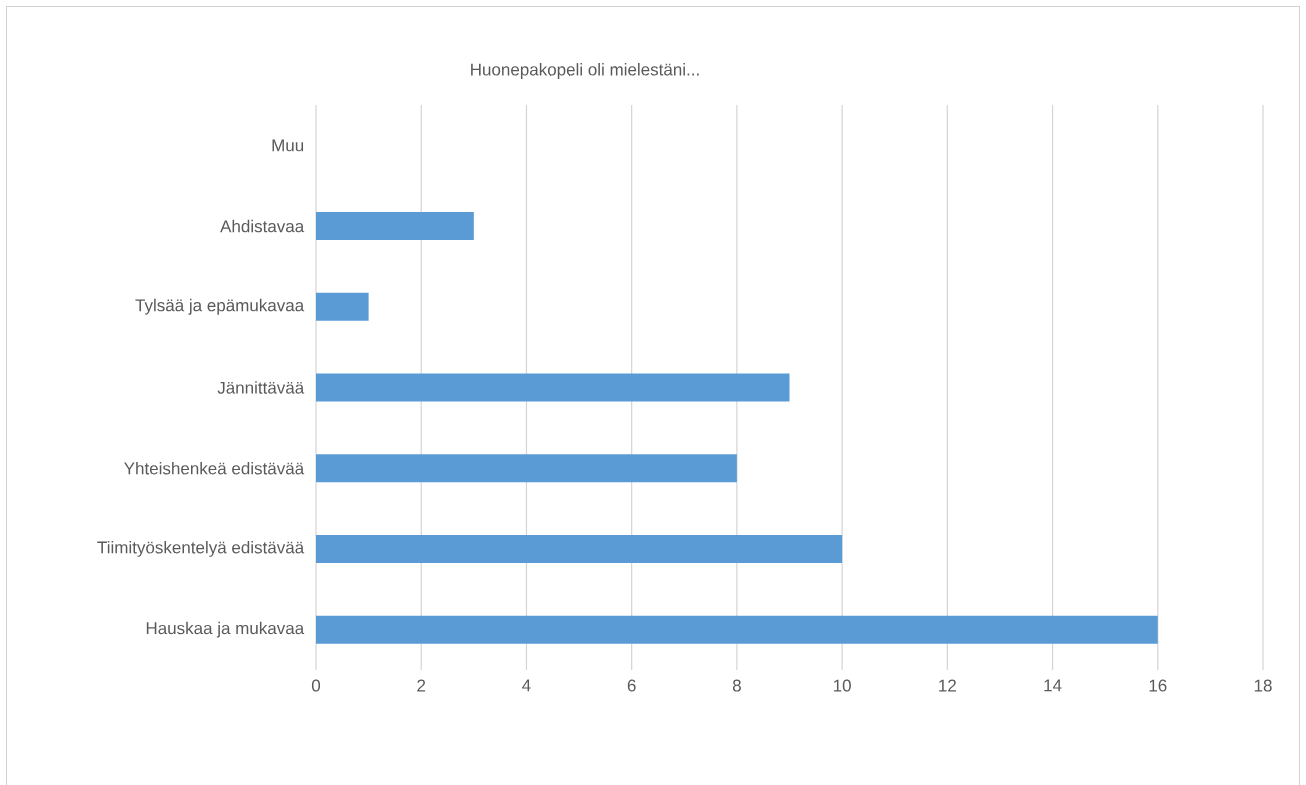 The width and height of the screenshot is (1306, 785). I want to click on x-tick-label: 18, so click(1263, 685).